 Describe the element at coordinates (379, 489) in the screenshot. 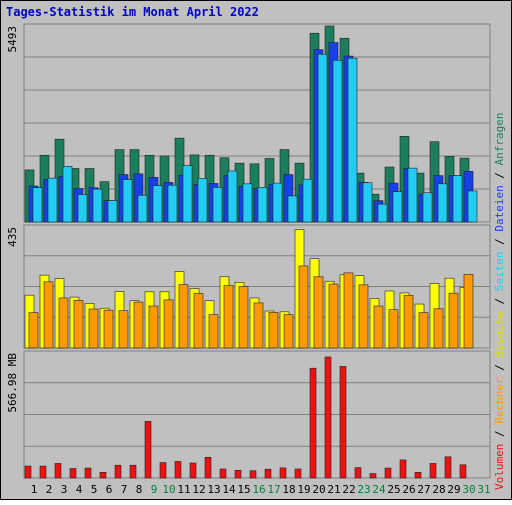

I see `x-tick-label: 24` at that location.